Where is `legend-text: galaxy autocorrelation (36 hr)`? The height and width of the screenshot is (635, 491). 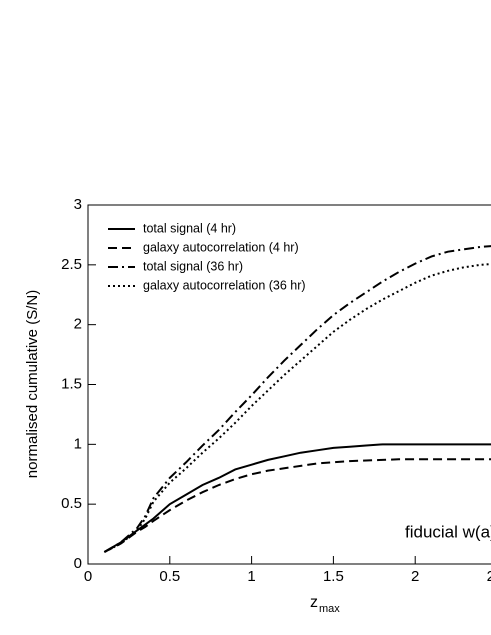
legend-text: galaxy autocorrelation (36 hr) is located at coordinates (224, 285).